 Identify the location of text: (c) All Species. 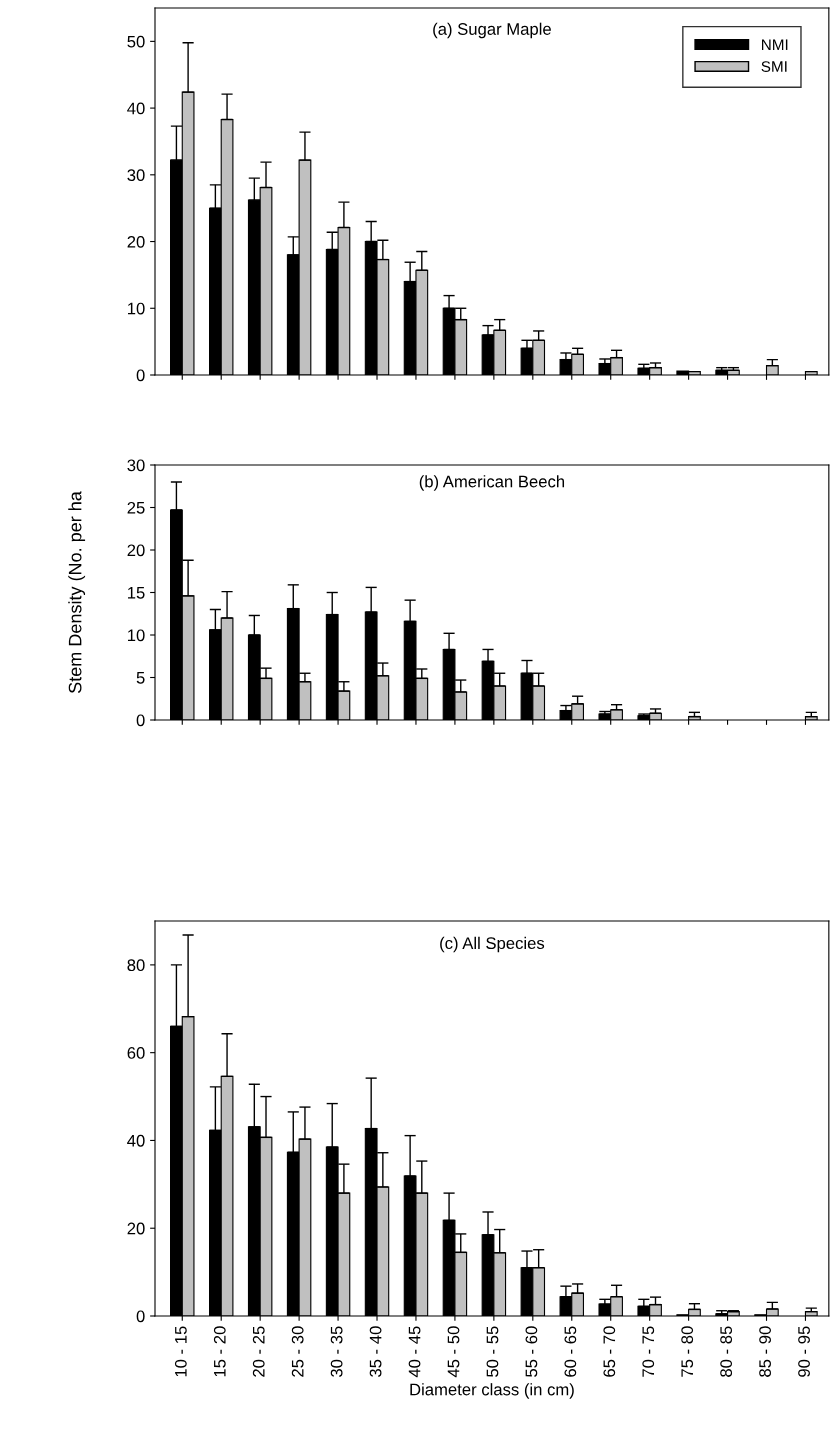
(492, 944).